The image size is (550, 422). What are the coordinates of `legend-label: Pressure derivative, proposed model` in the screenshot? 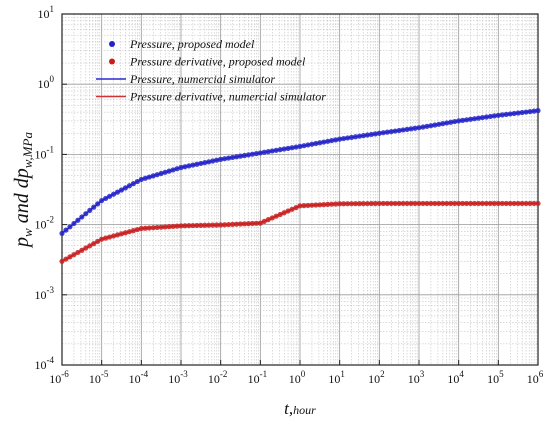 It's located at (217, 62).